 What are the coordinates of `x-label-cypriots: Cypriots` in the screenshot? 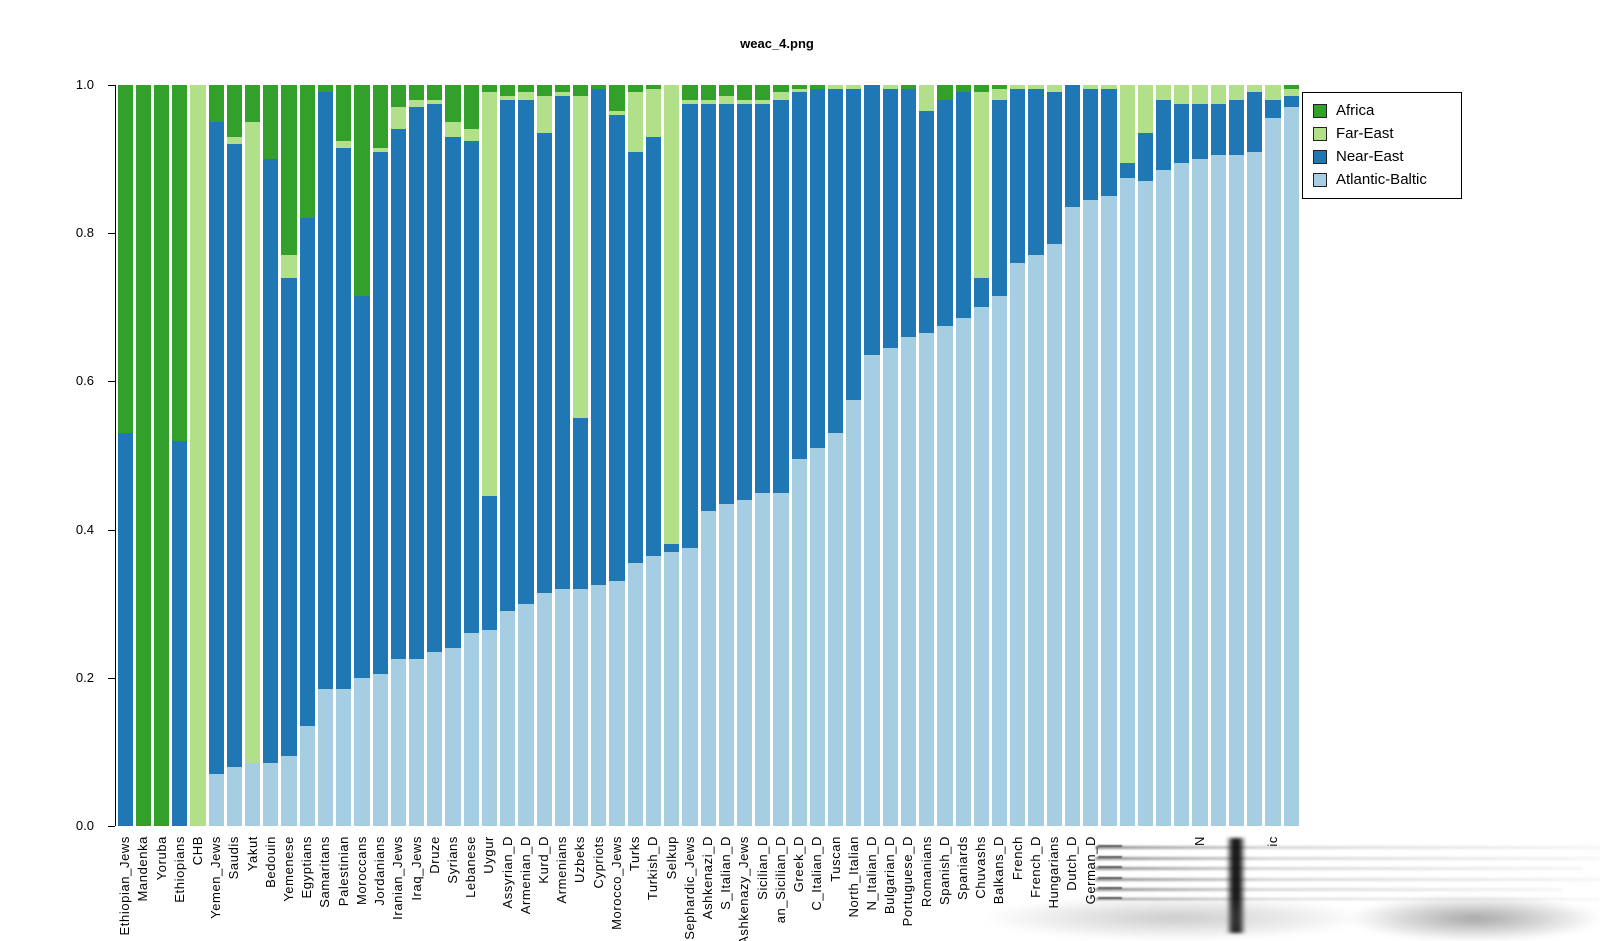 It's located at (598, 862).